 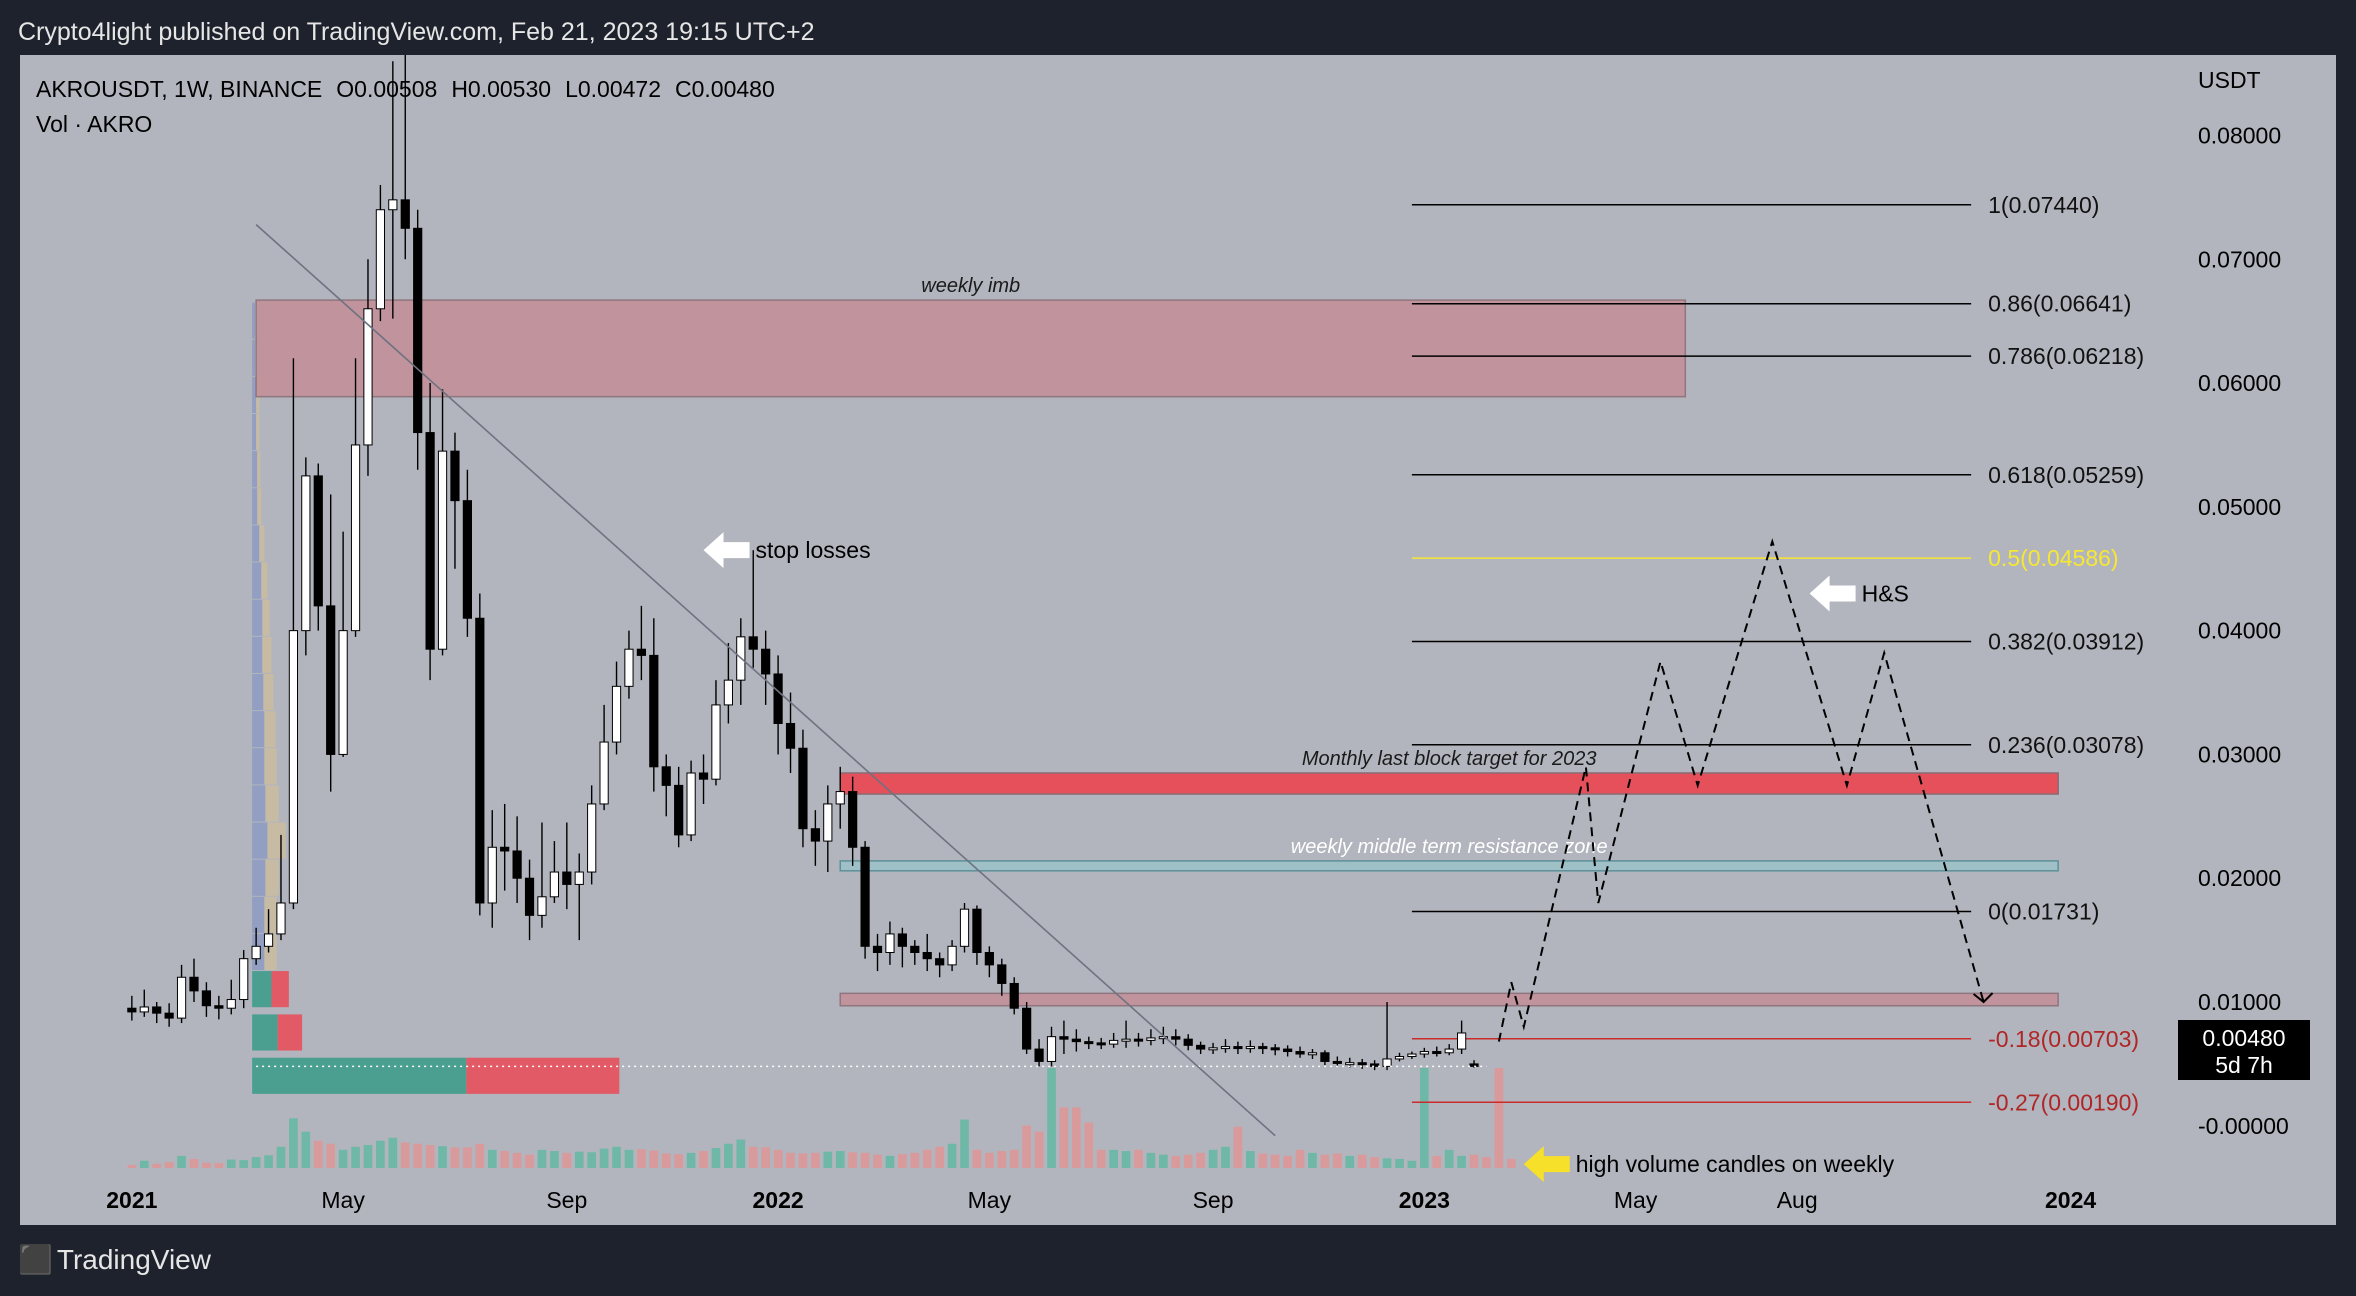 I want to click on price-tag-countdown: 5d 7h, so click(x=2244, y=1065).